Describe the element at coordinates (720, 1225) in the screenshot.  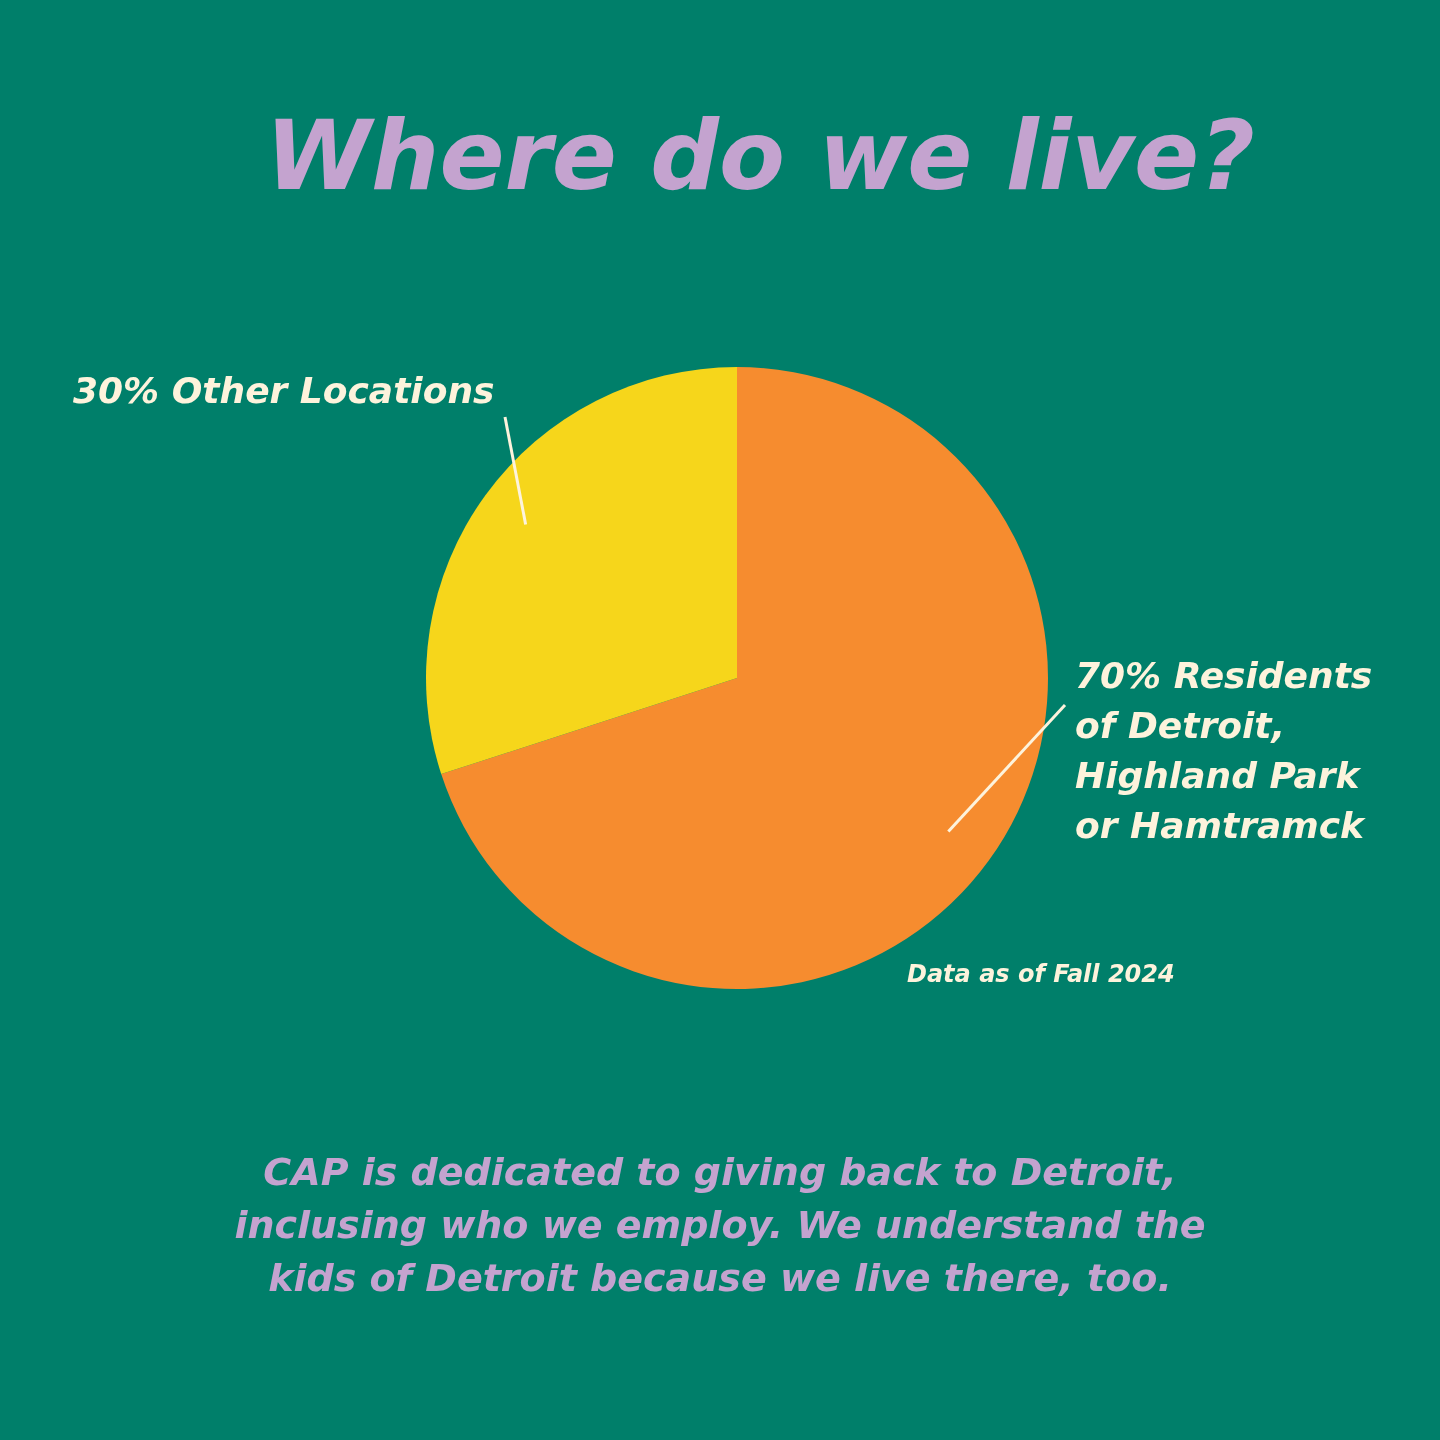
I see `text: CAP is dedicated to giving back to Detroit, inclusing who we employ. We understand the kids of Detroit because we live there, too.` at that location.